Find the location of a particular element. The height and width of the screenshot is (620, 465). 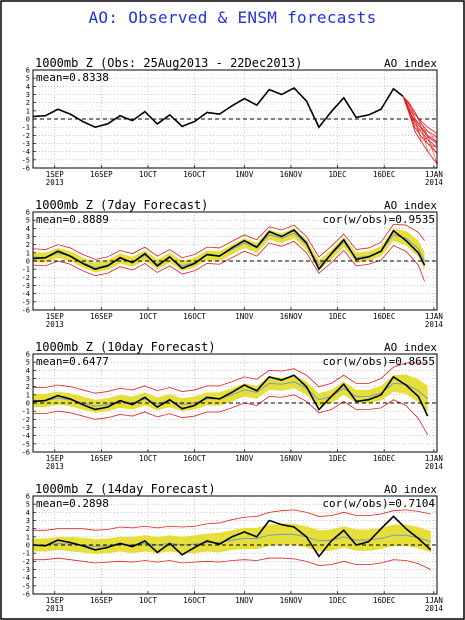

correlation-label: cor(w/obs)=0.7104 is located at coordinates (378, 503).